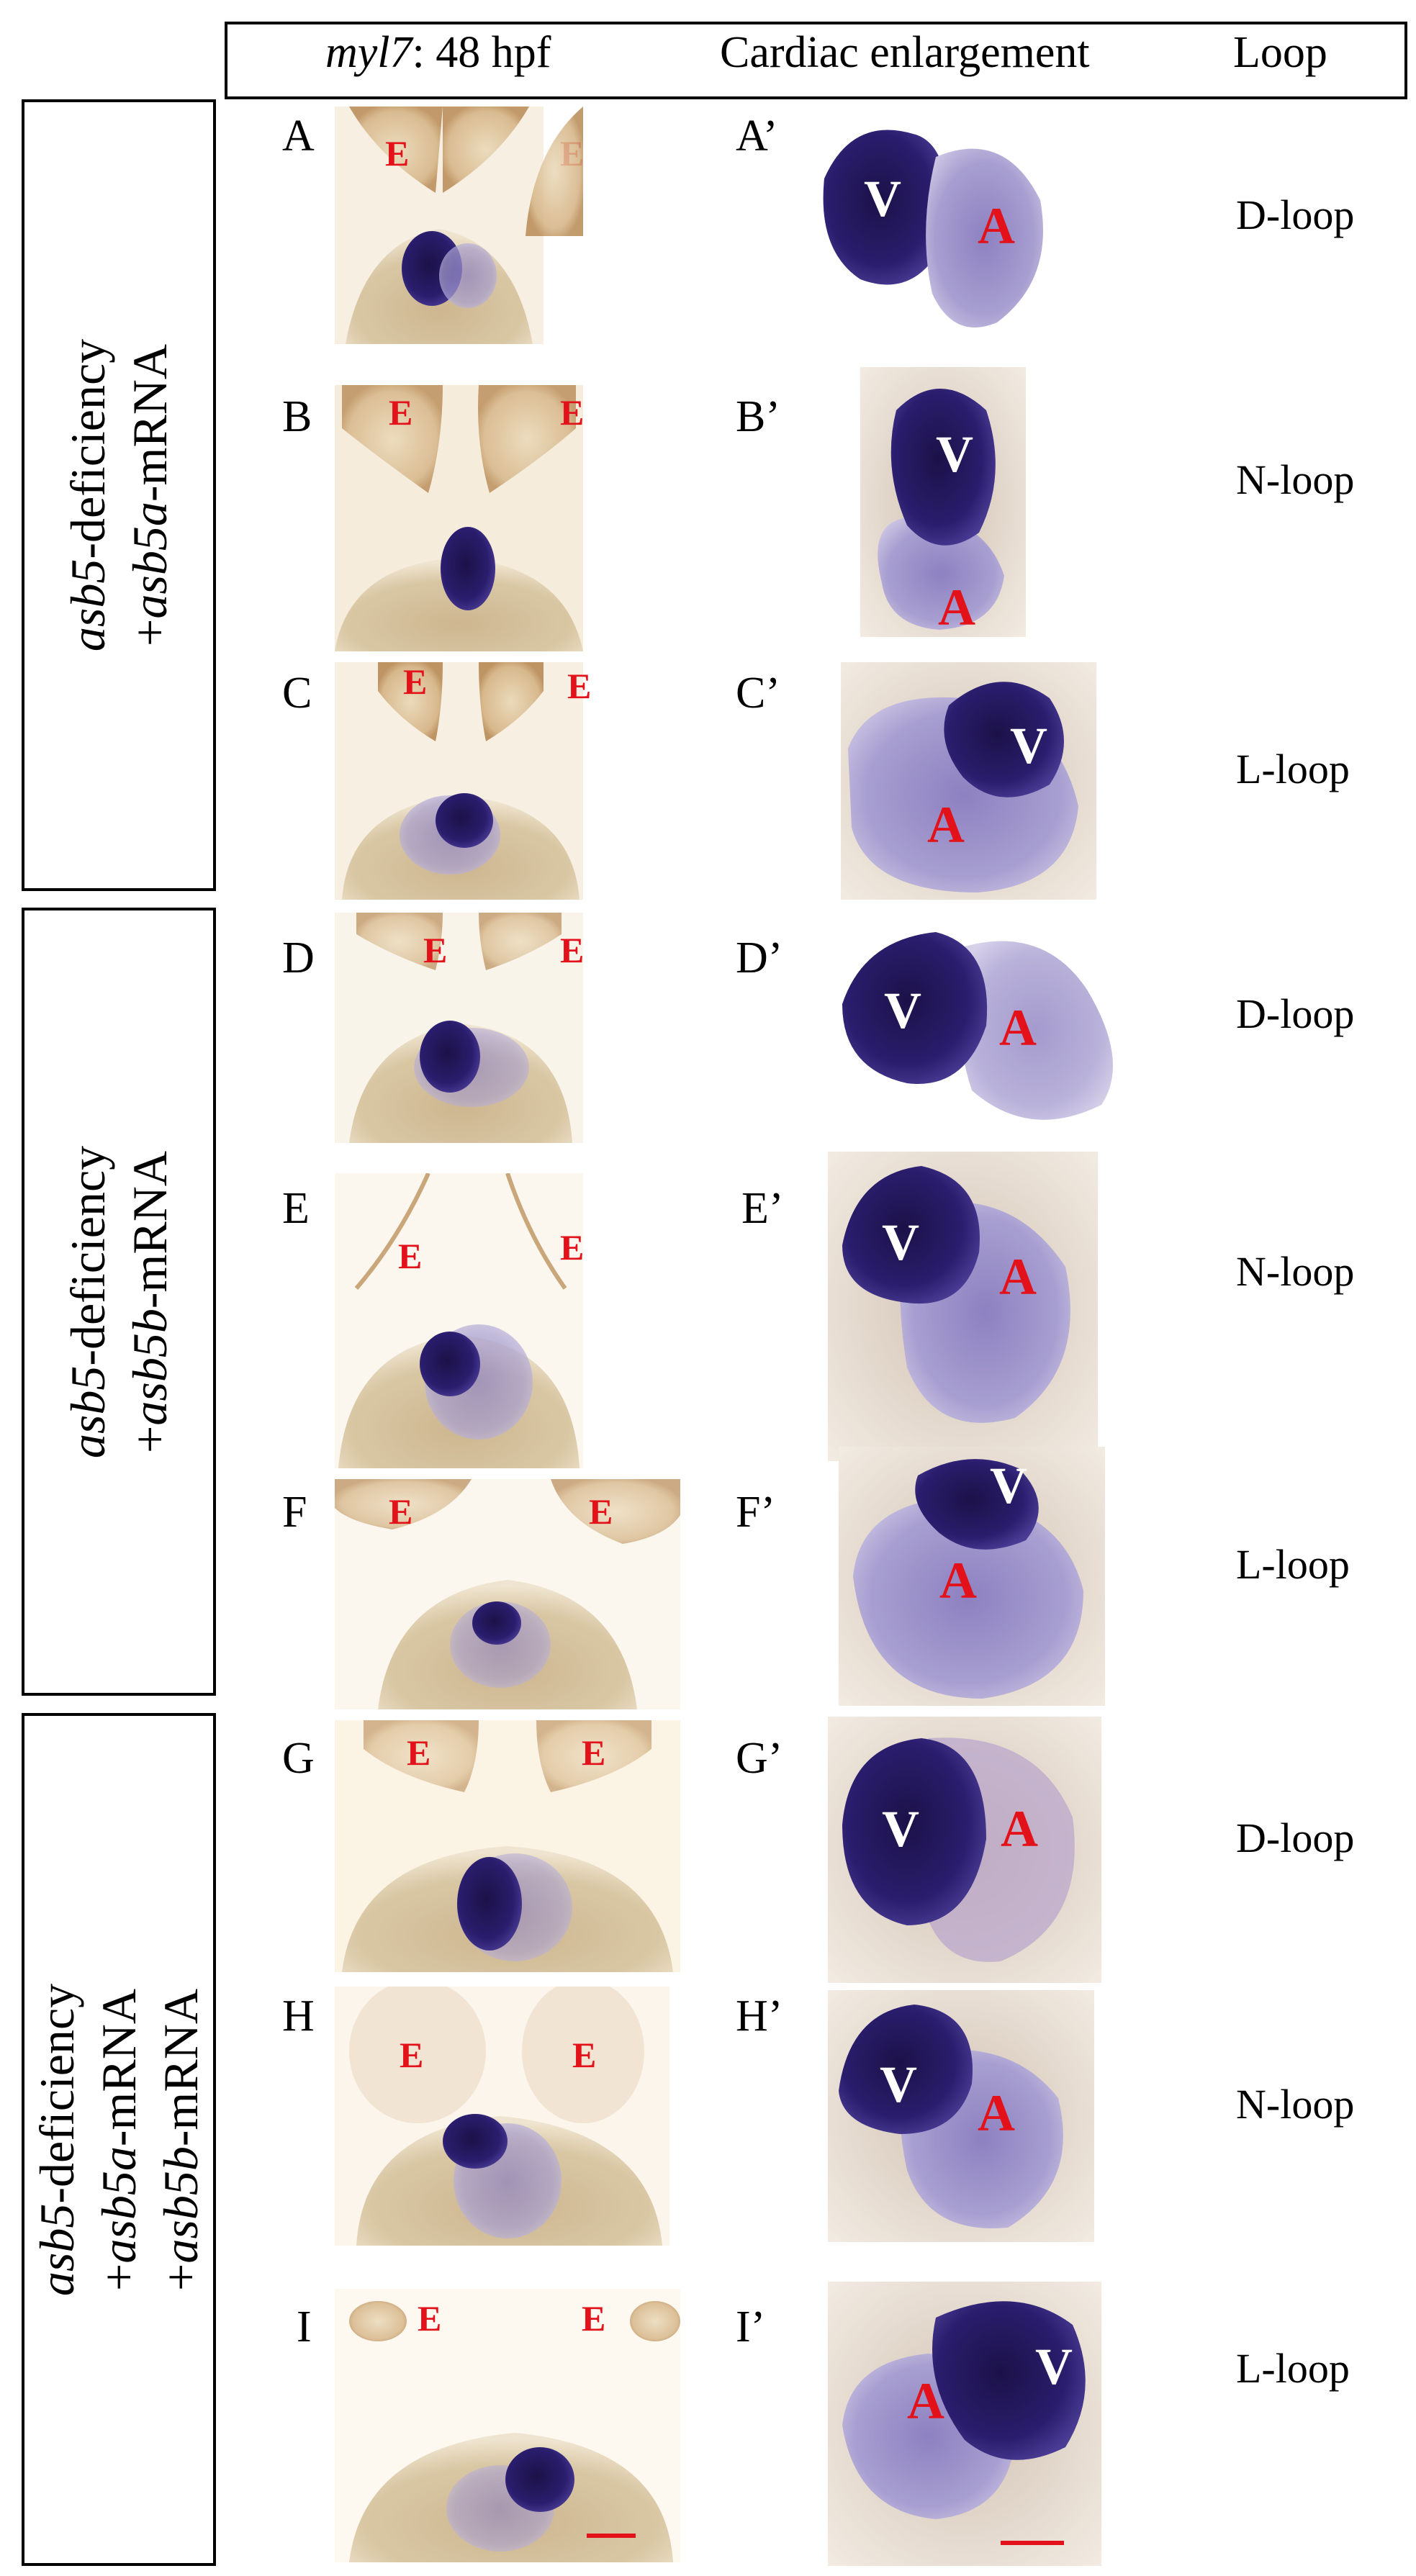 The image size is (1416, 2576). Describe the element at coordinates (1296, 480) in the screenshot. I see `loop-label-B: N-loop` at that location.